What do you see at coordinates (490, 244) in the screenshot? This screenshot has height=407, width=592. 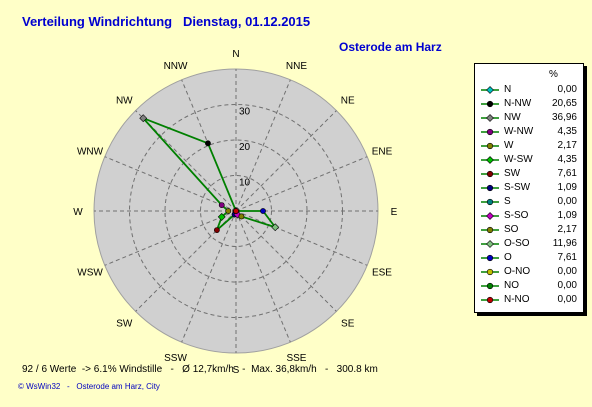 I see `legend-symbol-o-so` at bounding box center [490, 244].